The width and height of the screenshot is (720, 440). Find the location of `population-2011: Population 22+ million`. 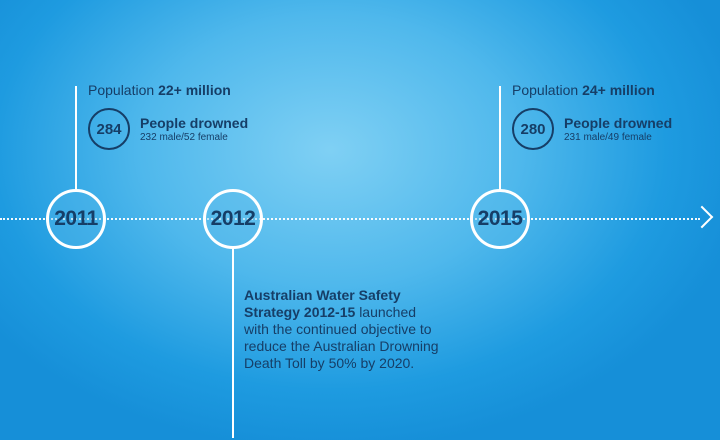

population-2011: Population 22+ million is located at coordinates (168, 90).